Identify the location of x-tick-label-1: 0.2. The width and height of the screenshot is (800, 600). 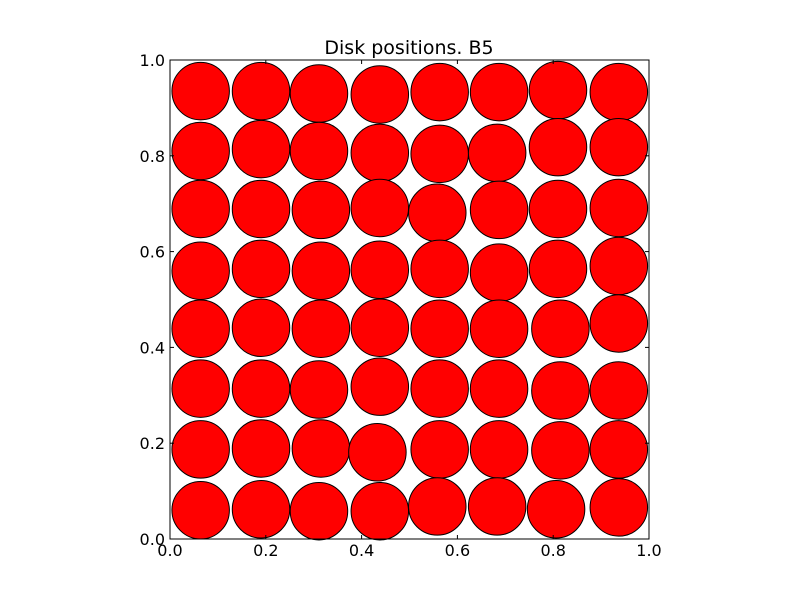
(265, 550).